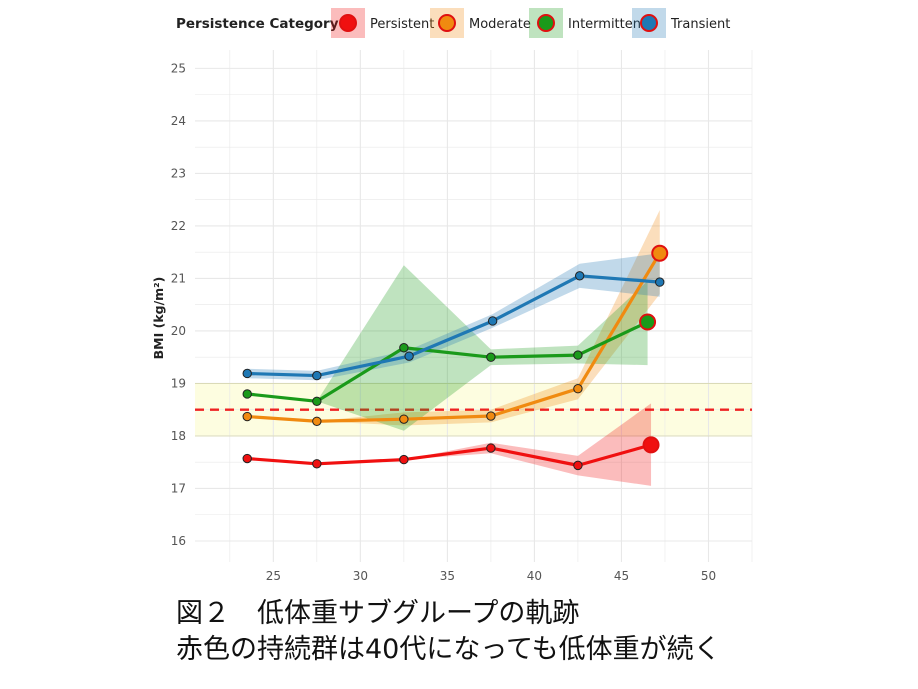  Describe the element at coordinates (178, 226) in the screenshot. I see `y-tick-label: 22` at that location.